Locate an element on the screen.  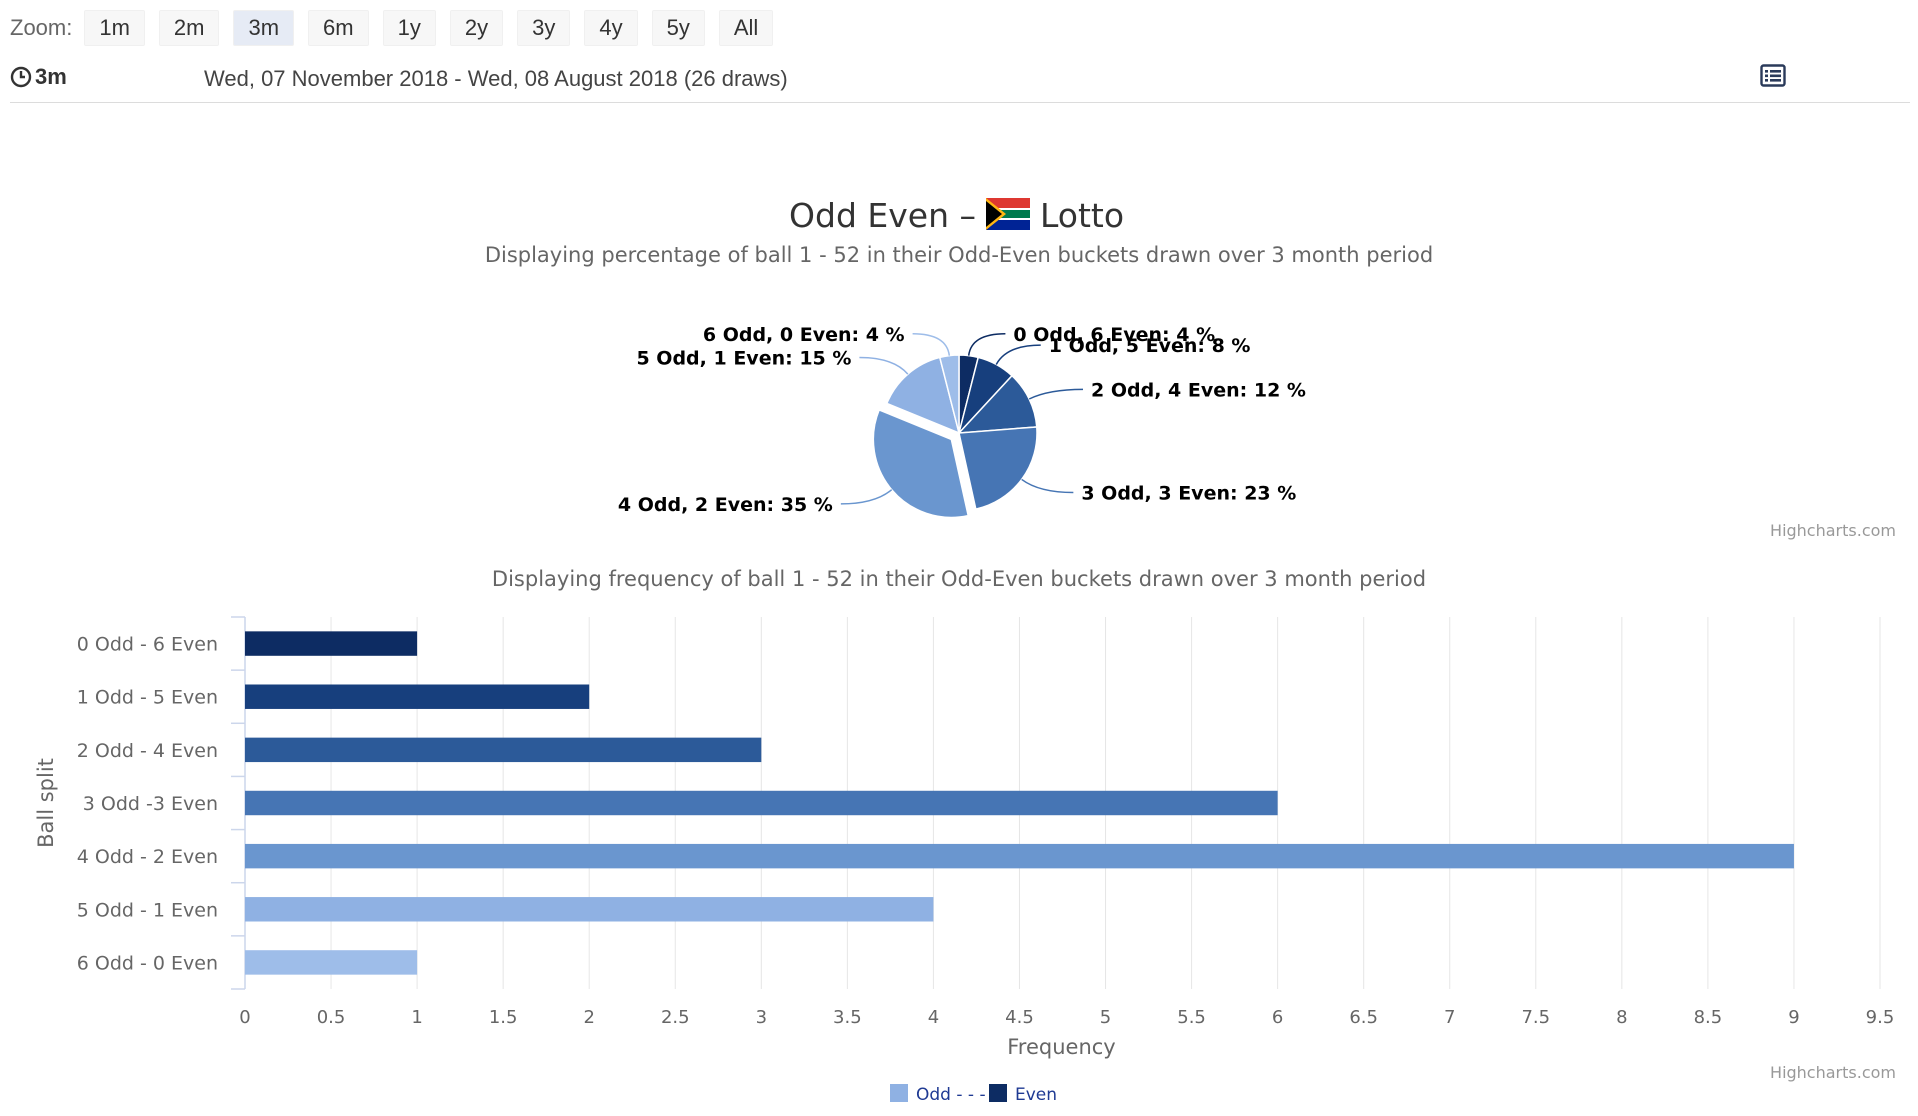
x-tick-label: 2.5 is located at coordinates (675, 1017).